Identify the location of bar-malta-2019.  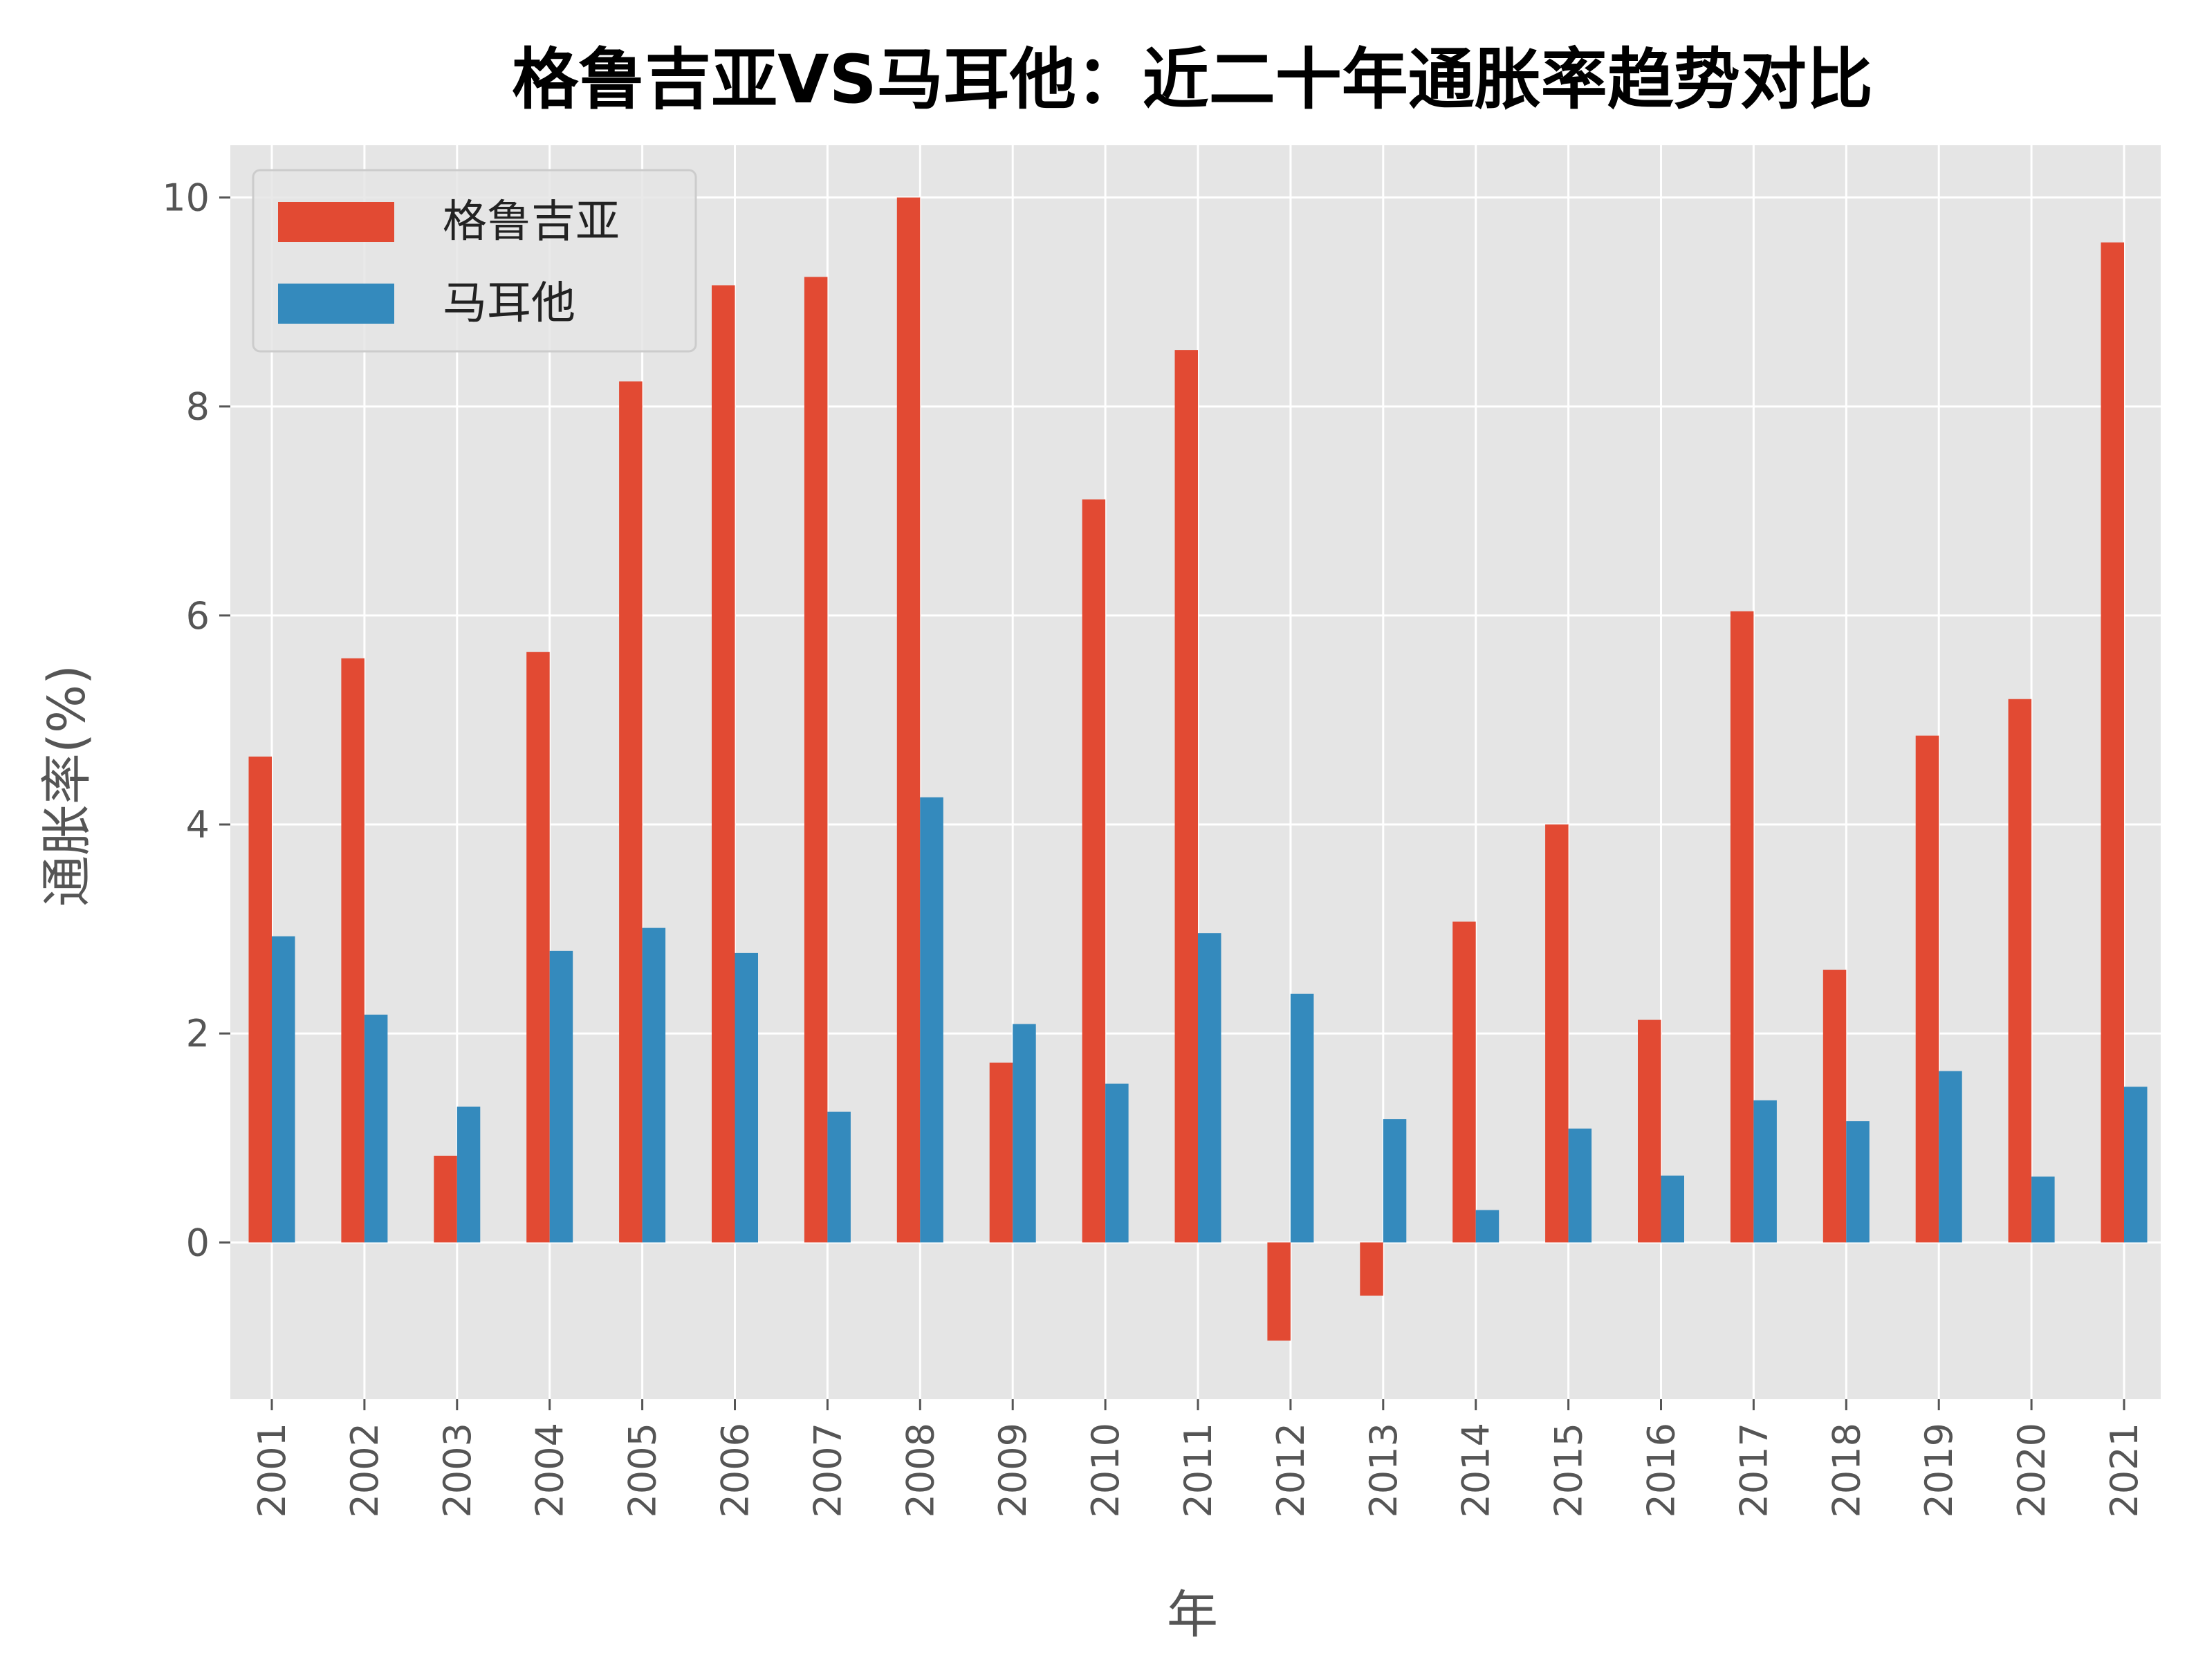
(1950, 1157).